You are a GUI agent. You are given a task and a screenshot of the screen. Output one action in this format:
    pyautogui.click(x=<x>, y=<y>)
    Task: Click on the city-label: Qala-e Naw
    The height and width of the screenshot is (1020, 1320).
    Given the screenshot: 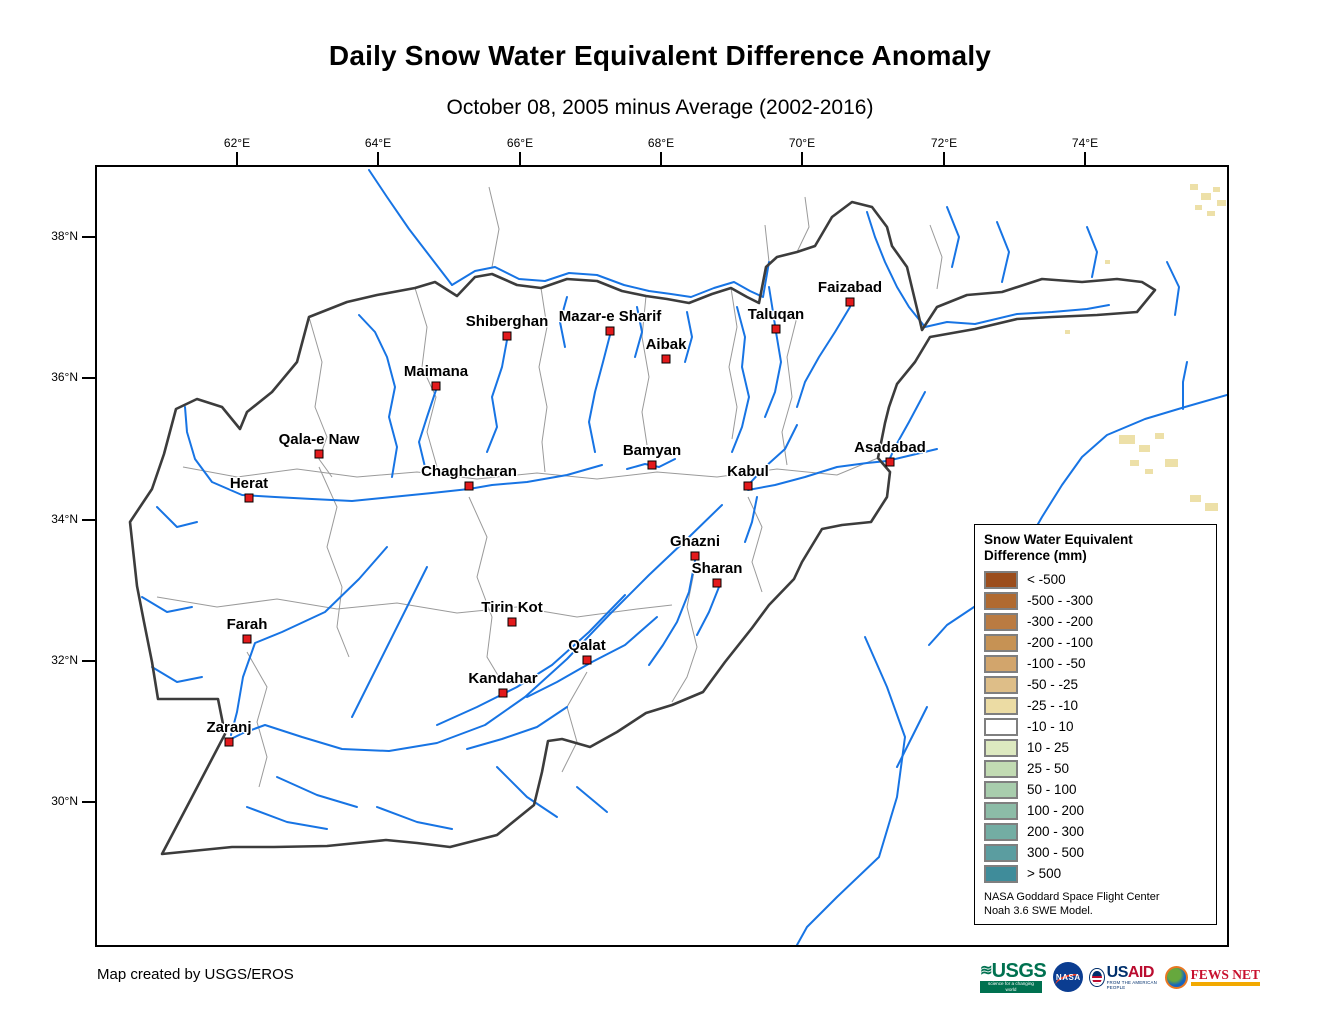 What is the action you would take?
    pyautogui.click(x=319, y=439)
    